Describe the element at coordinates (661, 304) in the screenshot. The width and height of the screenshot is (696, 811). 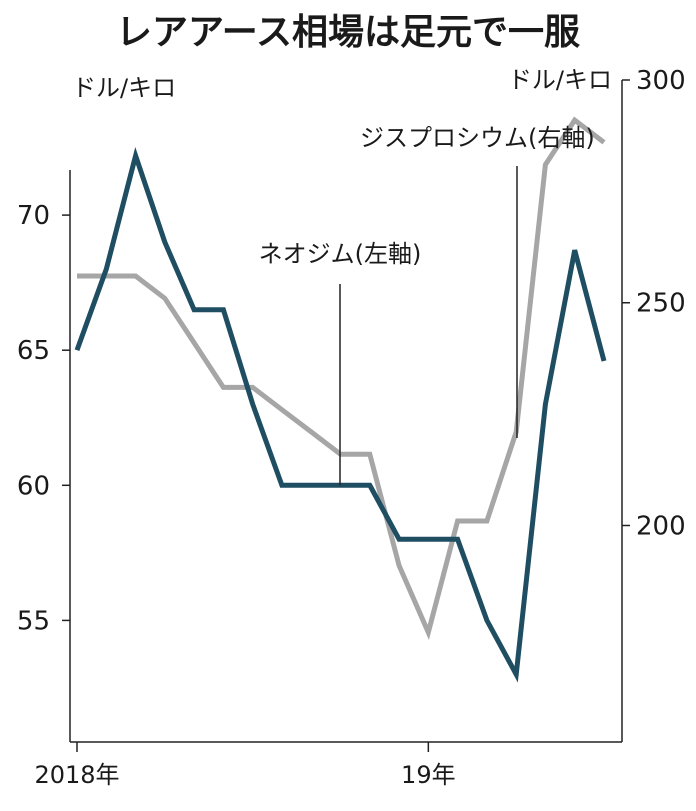
I see `right-tick-label: 250` at that location.